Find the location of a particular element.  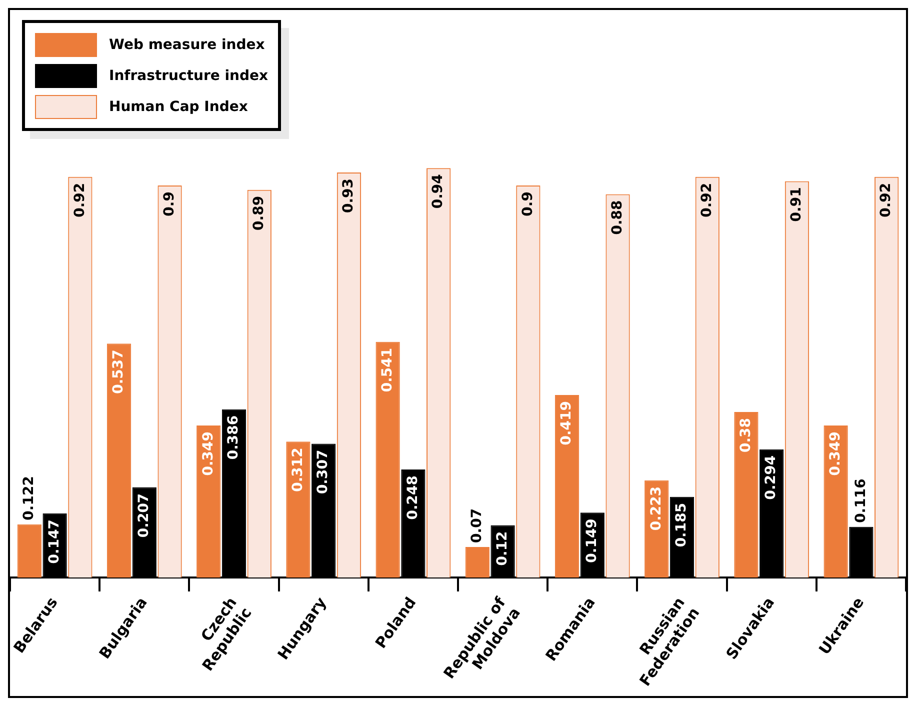

data-label: 0.147 is located at coordinates (54, 541).